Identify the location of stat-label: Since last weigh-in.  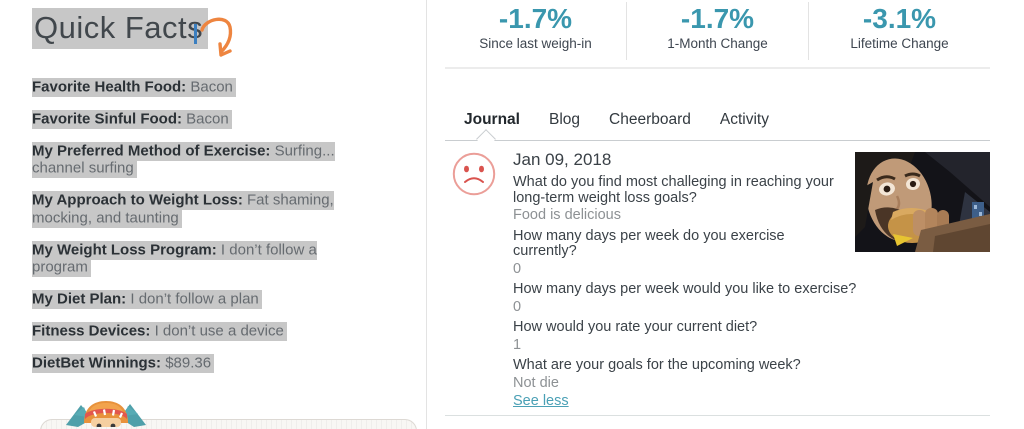
(535, 43).